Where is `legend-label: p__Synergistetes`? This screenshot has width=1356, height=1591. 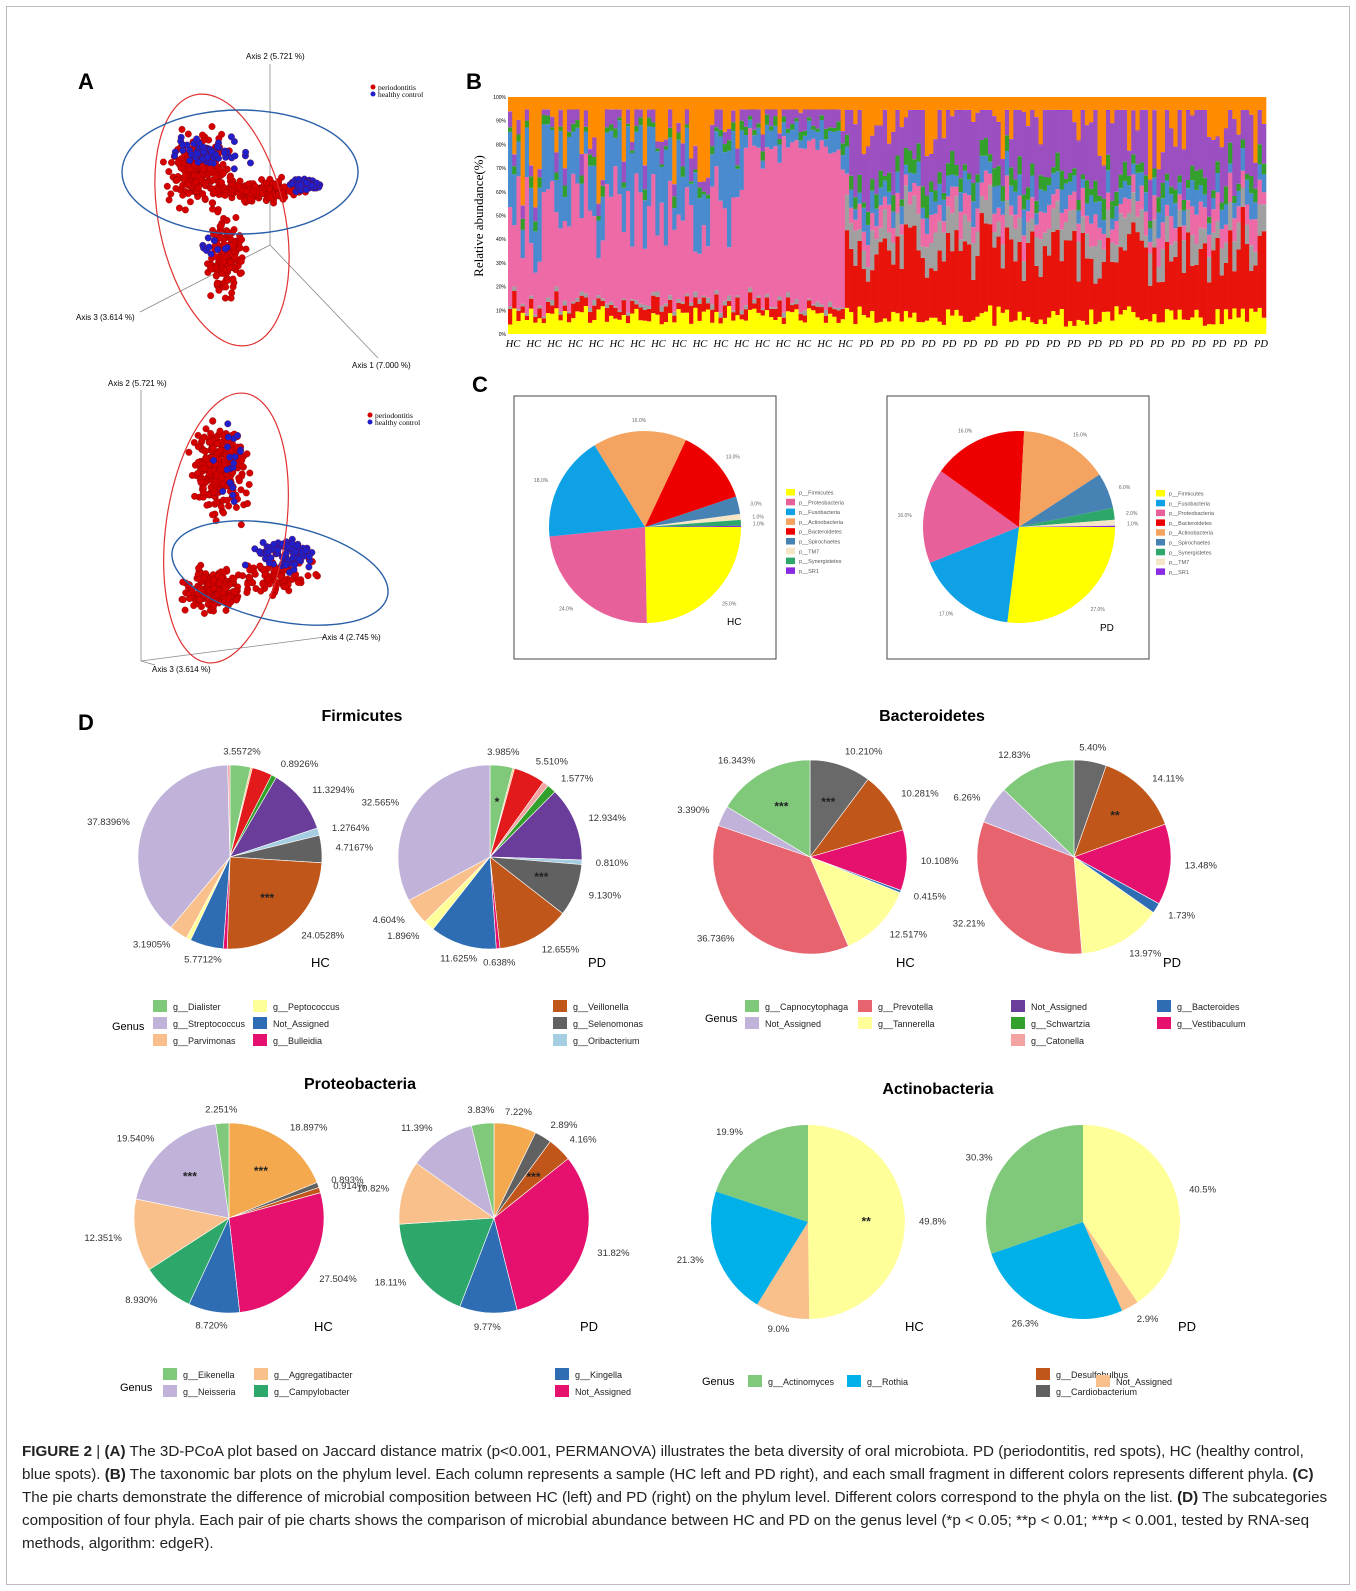
legend-label: p__Synergistetes is located at coordinates (820, 562).